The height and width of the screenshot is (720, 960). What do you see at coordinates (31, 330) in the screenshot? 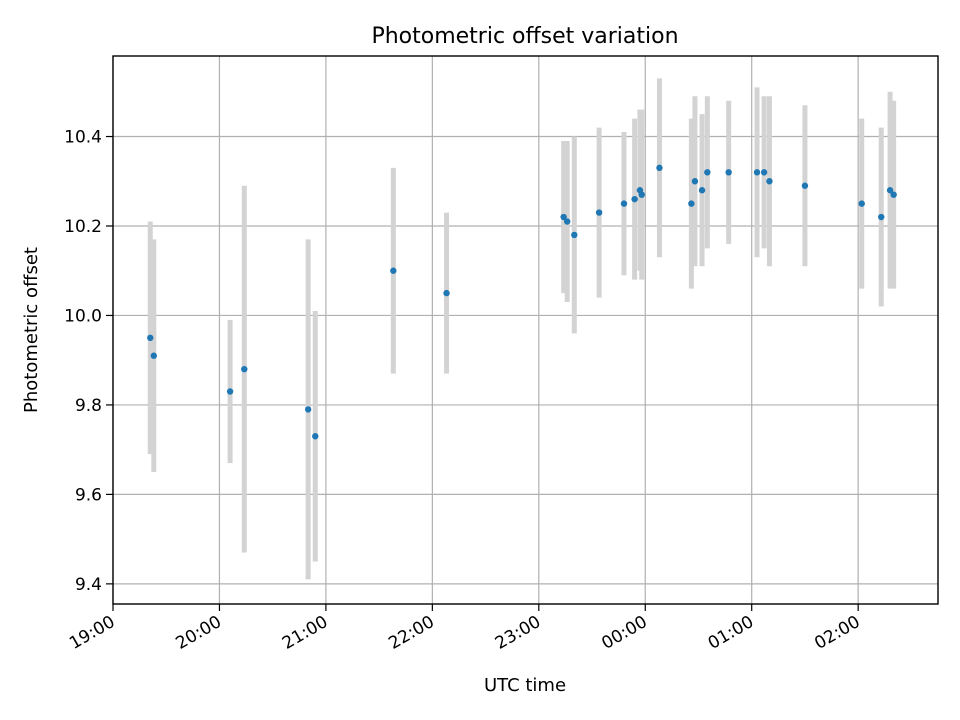
I see `y-axis-label: Photometric offset` at bounding box center [31, 330].